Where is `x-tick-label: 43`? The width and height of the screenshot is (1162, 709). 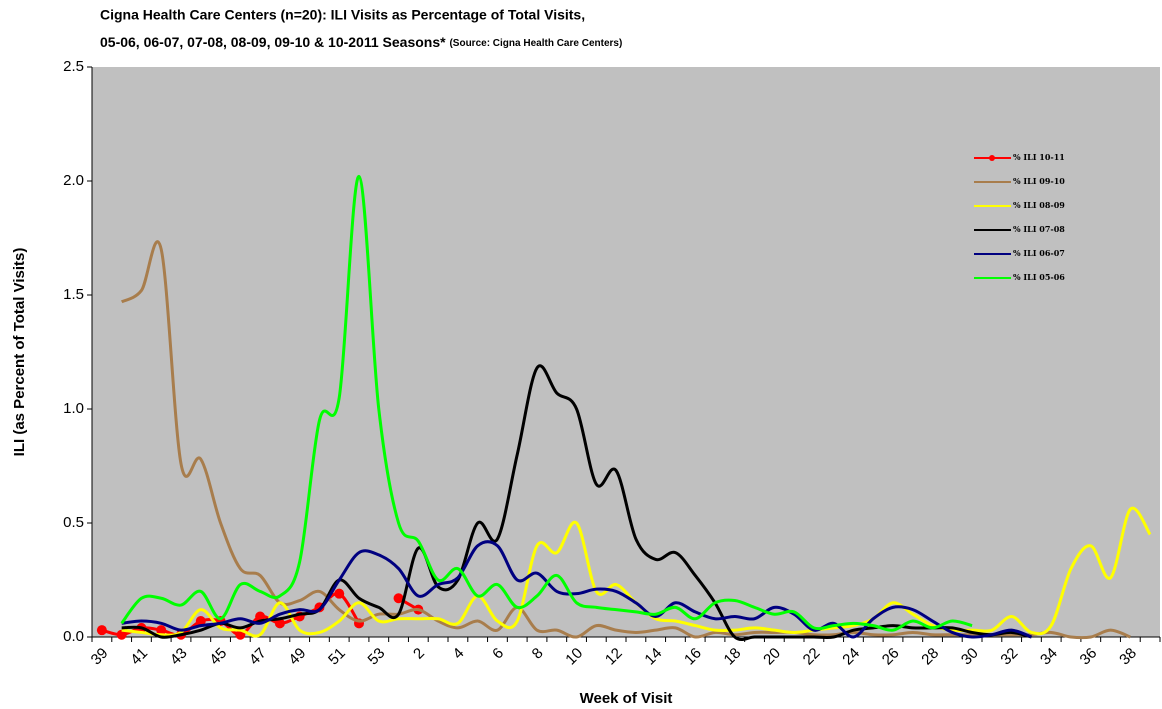
x-tick-label: 43 is located at coordinates (179, 657).